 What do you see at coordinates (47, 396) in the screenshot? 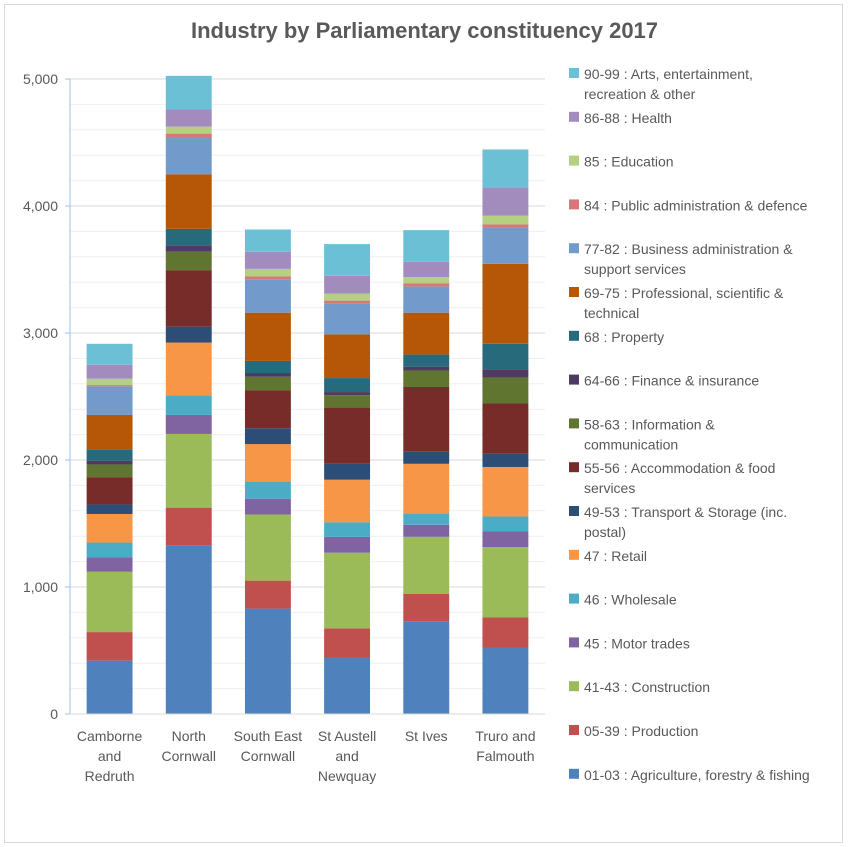
I see `y-axis: 0 1,000 2,000 3,000 4,000 5,000` at bounding box center [47, 396].